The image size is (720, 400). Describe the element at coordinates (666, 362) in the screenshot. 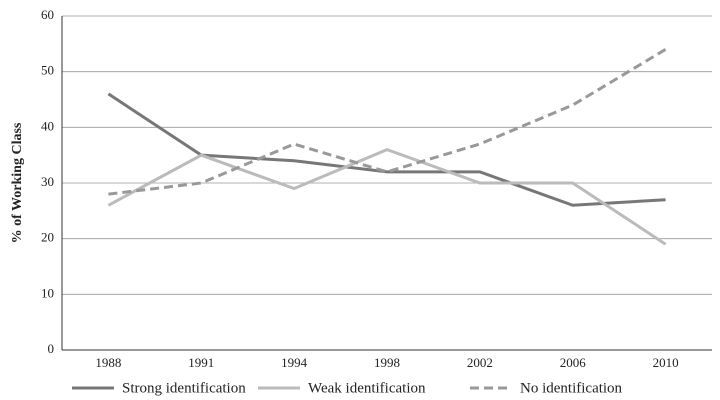

I see `x-tick-label: 2010` at that location.